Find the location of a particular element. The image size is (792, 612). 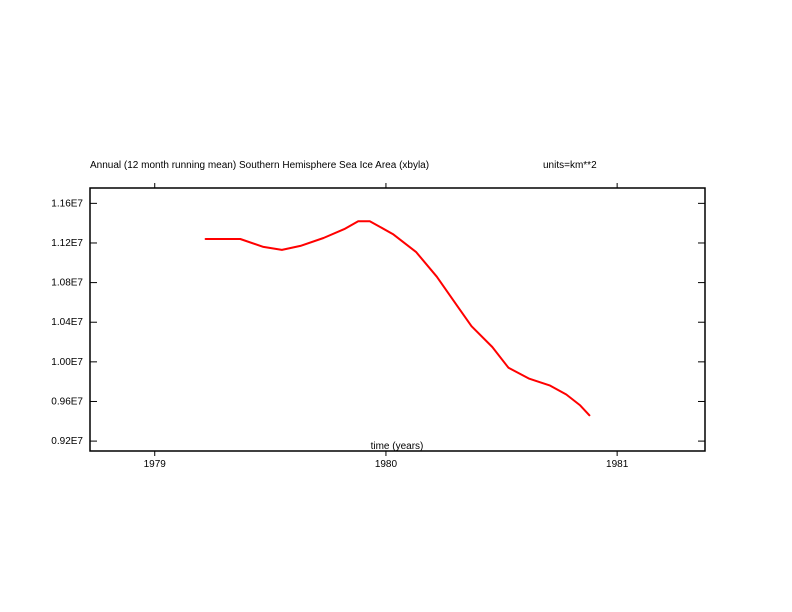

y-tick-label: 1.16E7 is located at coordinates (67, 203).